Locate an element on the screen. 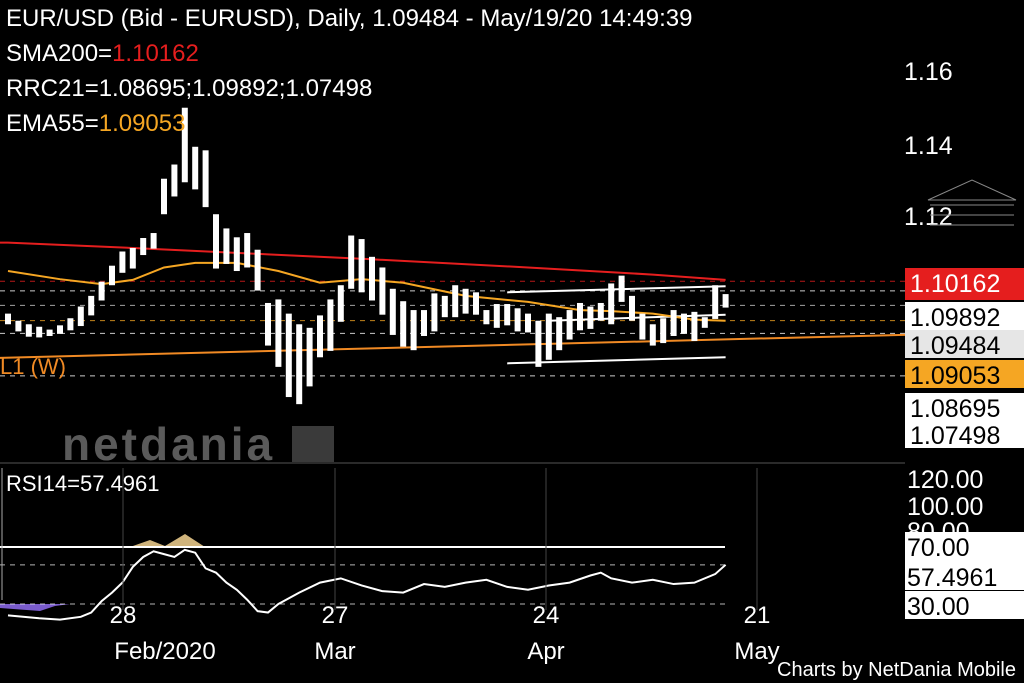  sma-legend-value: 1.10162 is located at coordinates (155, 53).